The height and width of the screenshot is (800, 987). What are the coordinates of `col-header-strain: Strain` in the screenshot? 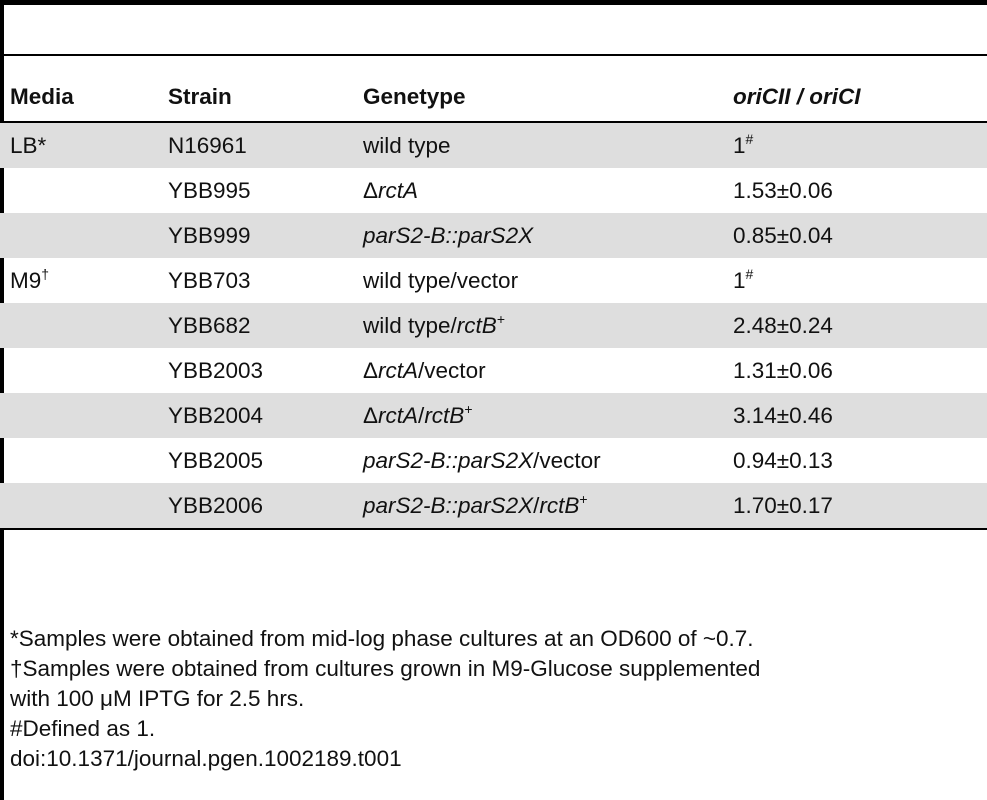 It's located at (265, 98).